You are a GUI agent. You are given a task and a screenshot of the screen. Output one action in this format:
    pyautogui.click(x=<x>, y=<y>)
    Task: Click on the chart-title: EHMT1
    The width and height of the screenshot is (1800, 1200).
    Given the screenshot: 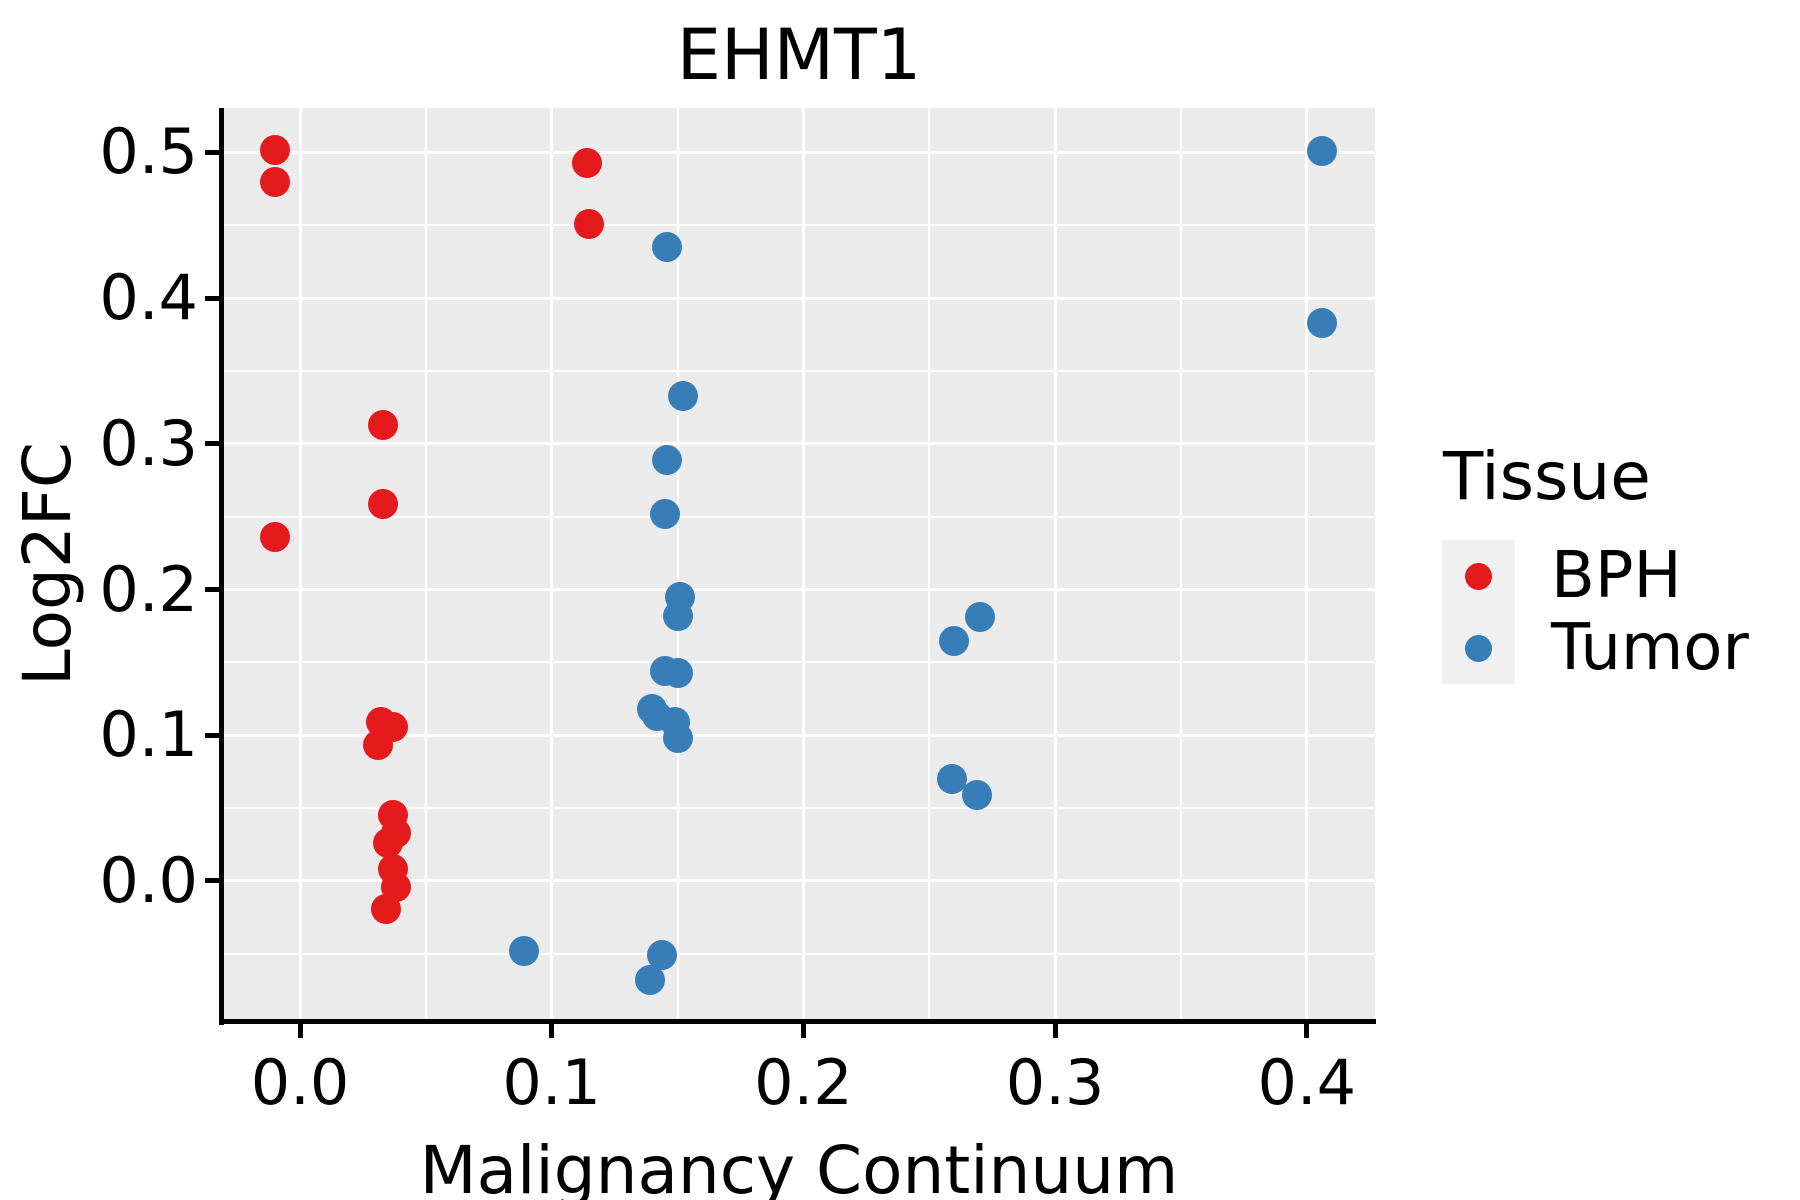 What is the action you would take?
    pyautogui.click(x=799, y=55)
    